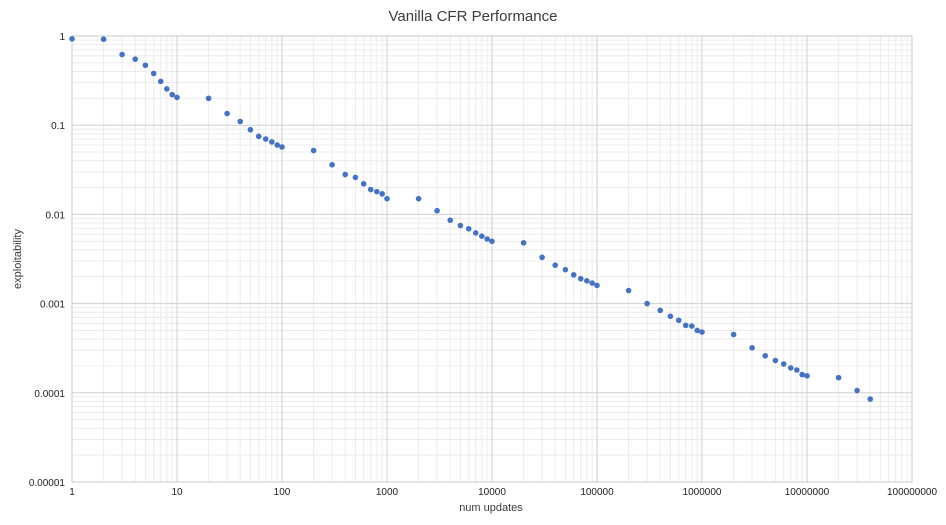 The width and height of the screenshot is (946, 525). Describe the element at coordinates (282, 492) in the screenshot. I see `x-tick-label: 100` at that location.